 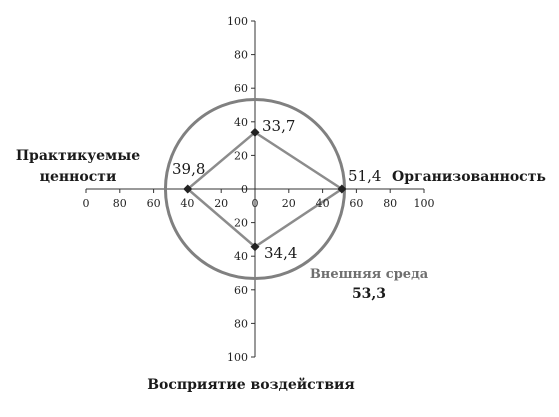 I want to click on circle-value-label: 53,3, so click(x=369, y=294).